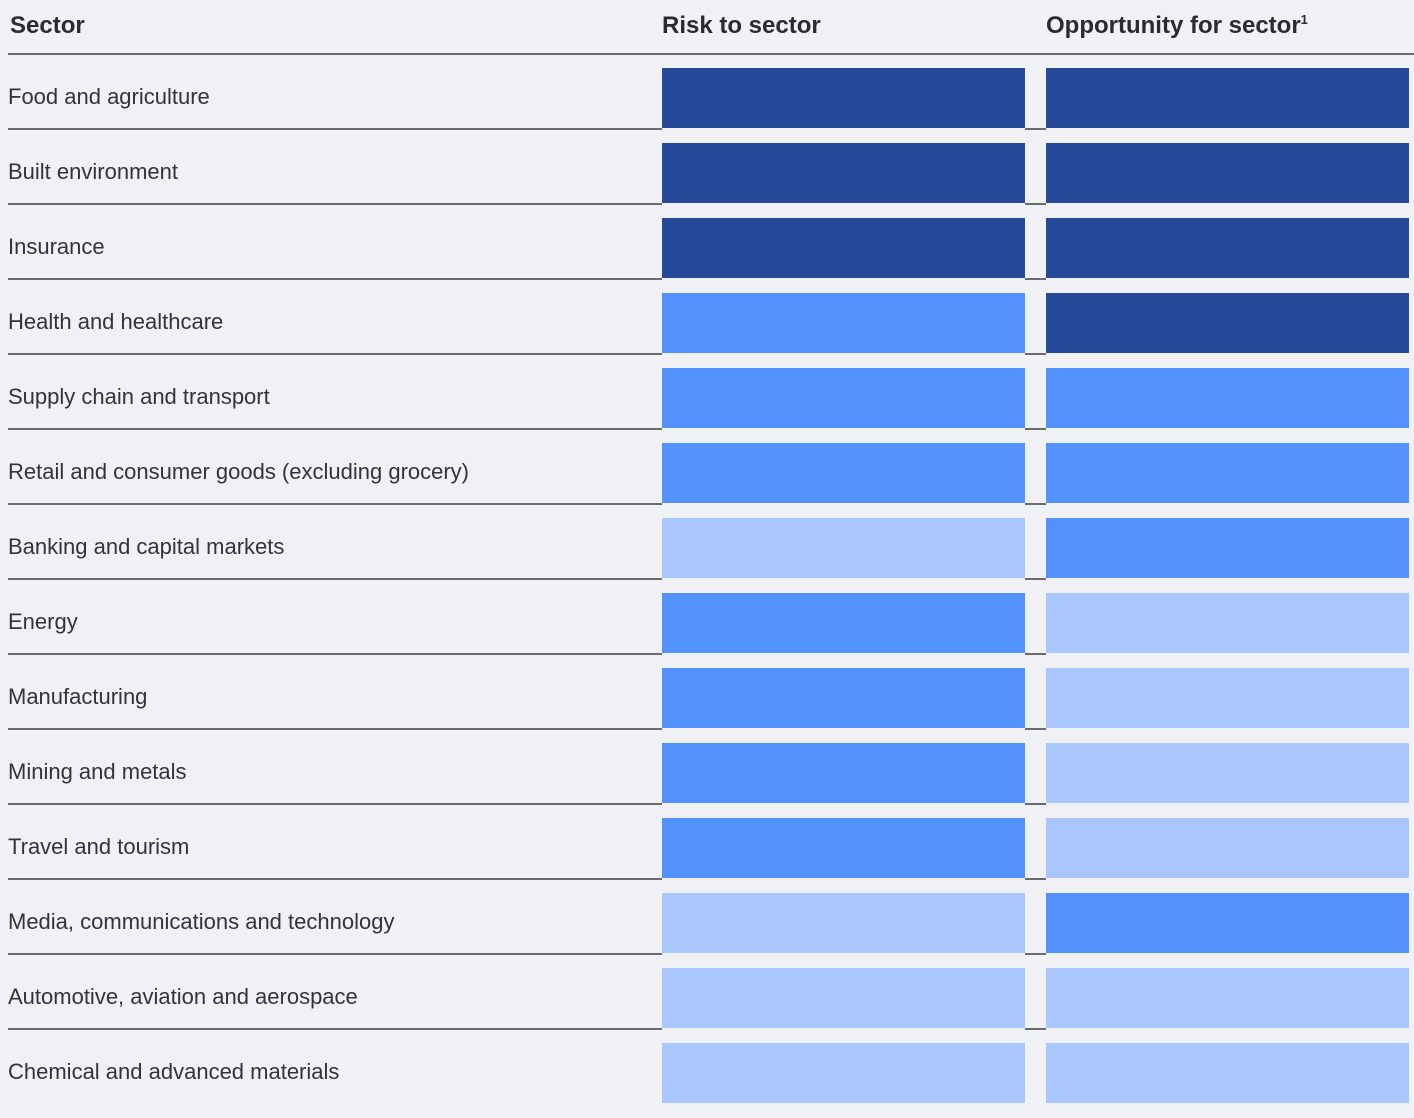 Image resolution: width=1414 pixels, height=1118 pixels. I want to click on table-row: Built environment, so click(707, 180).